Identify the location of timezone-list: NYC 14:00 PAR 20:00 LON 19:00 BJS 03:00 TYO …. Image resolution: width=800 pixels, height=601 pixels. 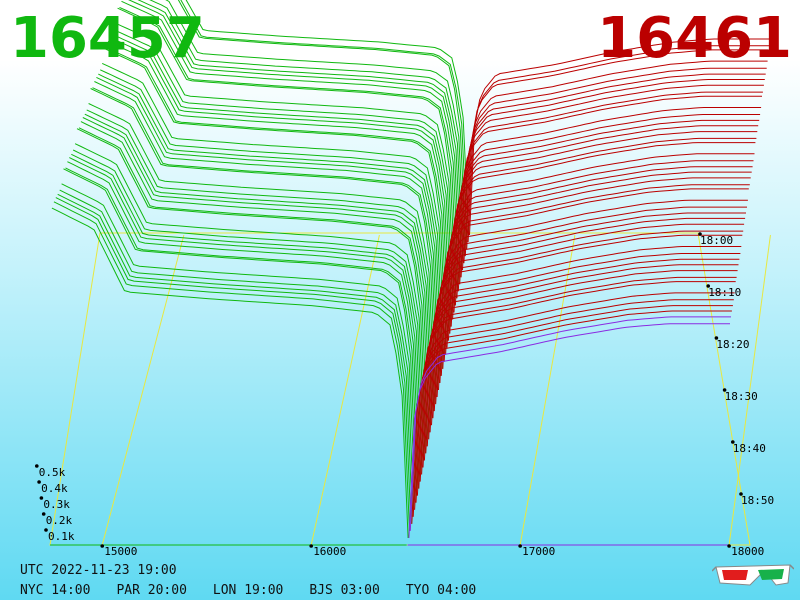
(261, 591).